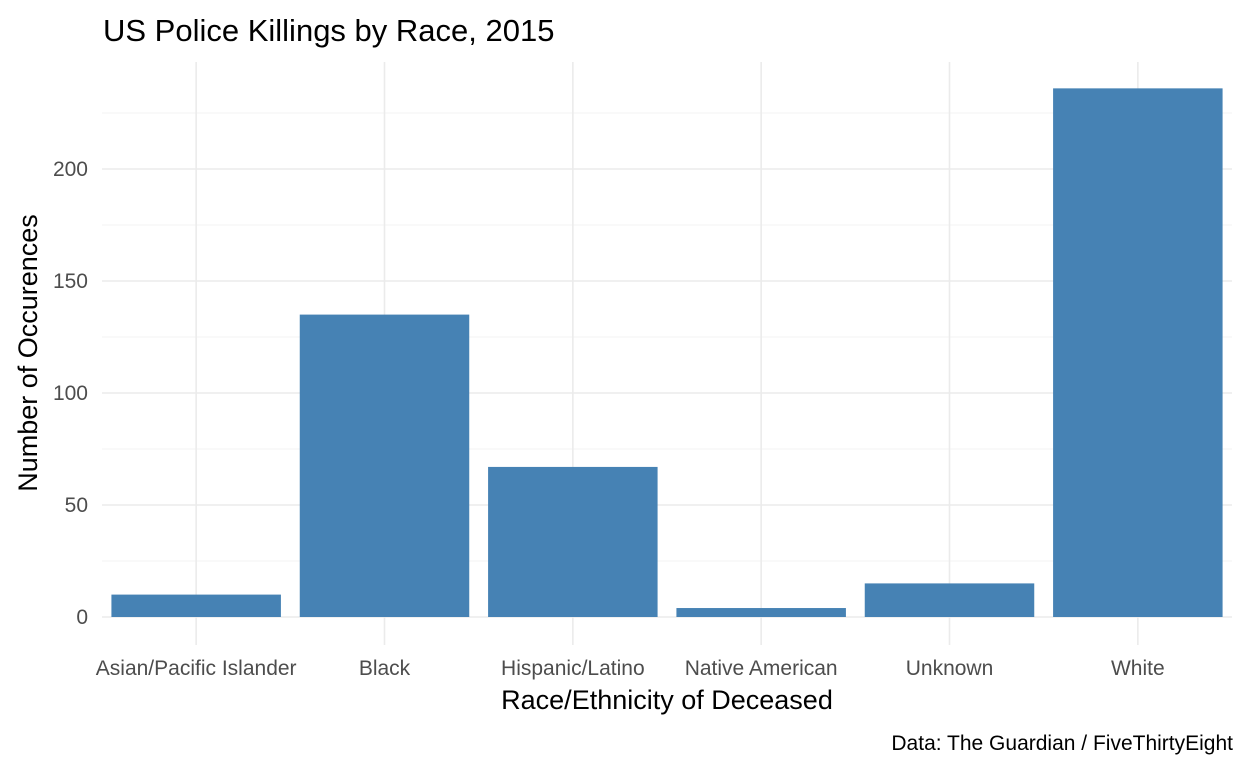 This screenshot has height=768, width=1248. Describe the element at coordinates (28, 353) in the screenshot. I see `y-axis-title: Number of Occurences` at that location.